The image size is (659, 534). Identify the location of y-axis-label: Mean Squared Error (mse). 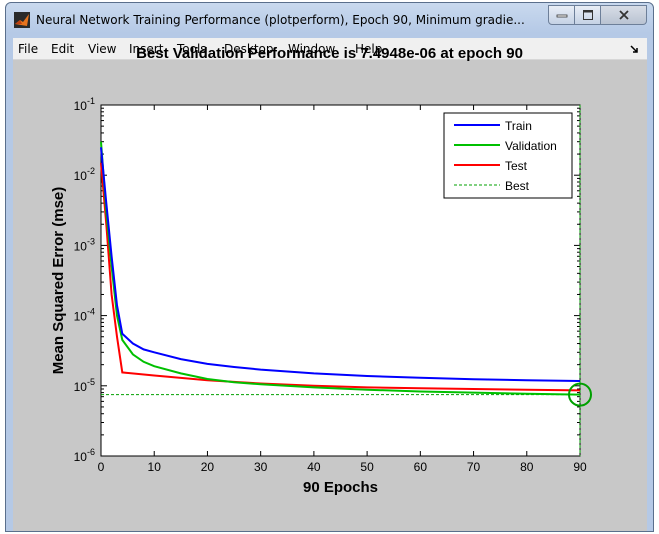
(58, 281).